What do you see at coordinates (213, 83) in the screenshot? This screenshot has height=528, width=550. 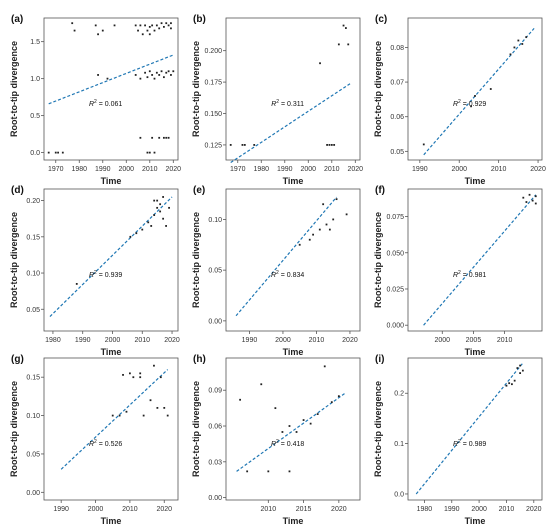 I see `y-tick-label: 0.175` at bounding box center [213, 83].